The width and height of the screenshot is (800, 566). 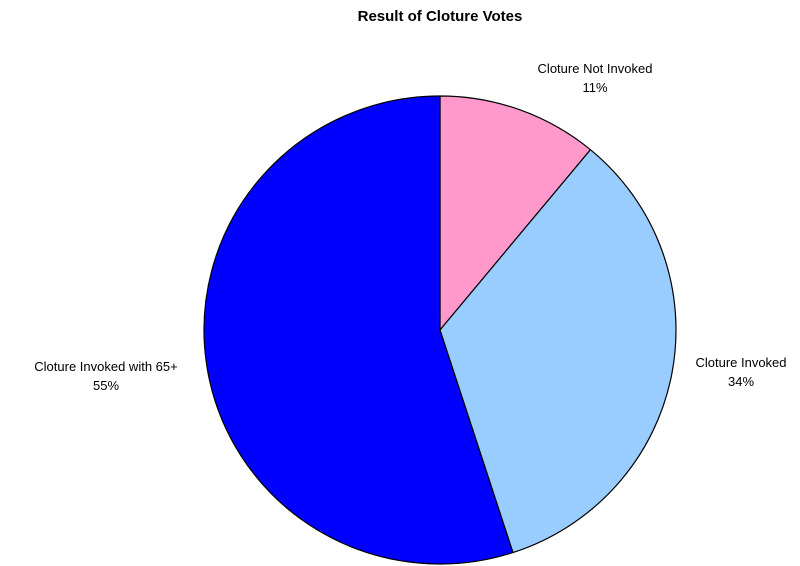 What do you see at coordinates (594, 87) in the screenshot?
I see `slice-value-not-invoked: 11%` at bounding box center [594, 87].